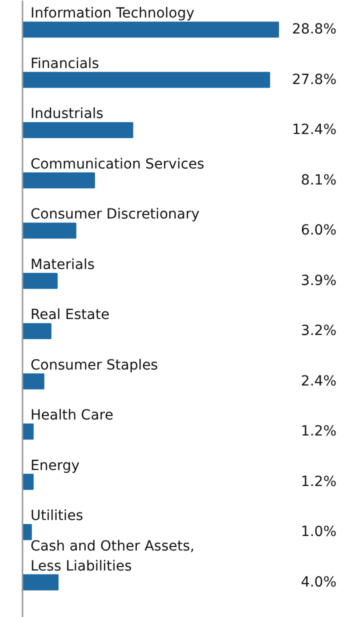 This screenshot has height=617, width=360. I want to click on data-label: 8.1%, so click(318, 180).